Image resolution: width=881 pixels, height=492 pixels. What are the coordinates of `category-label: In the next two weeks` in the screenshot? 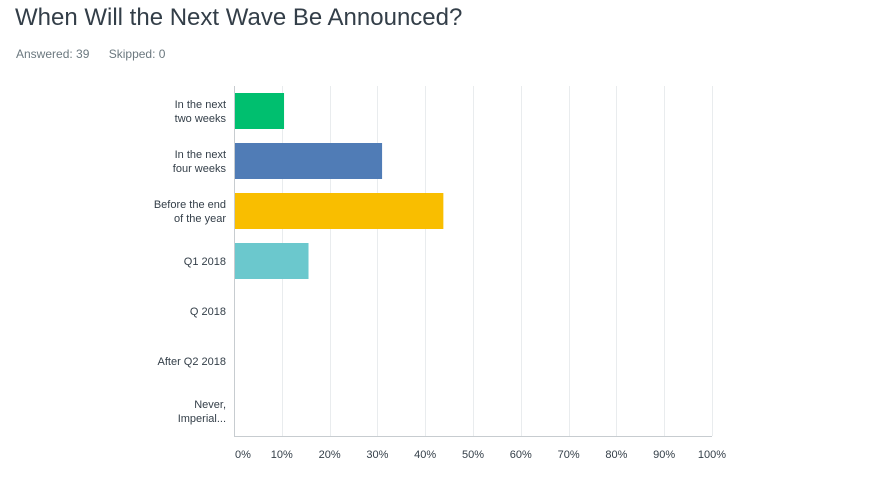 It's located at (201, 112).